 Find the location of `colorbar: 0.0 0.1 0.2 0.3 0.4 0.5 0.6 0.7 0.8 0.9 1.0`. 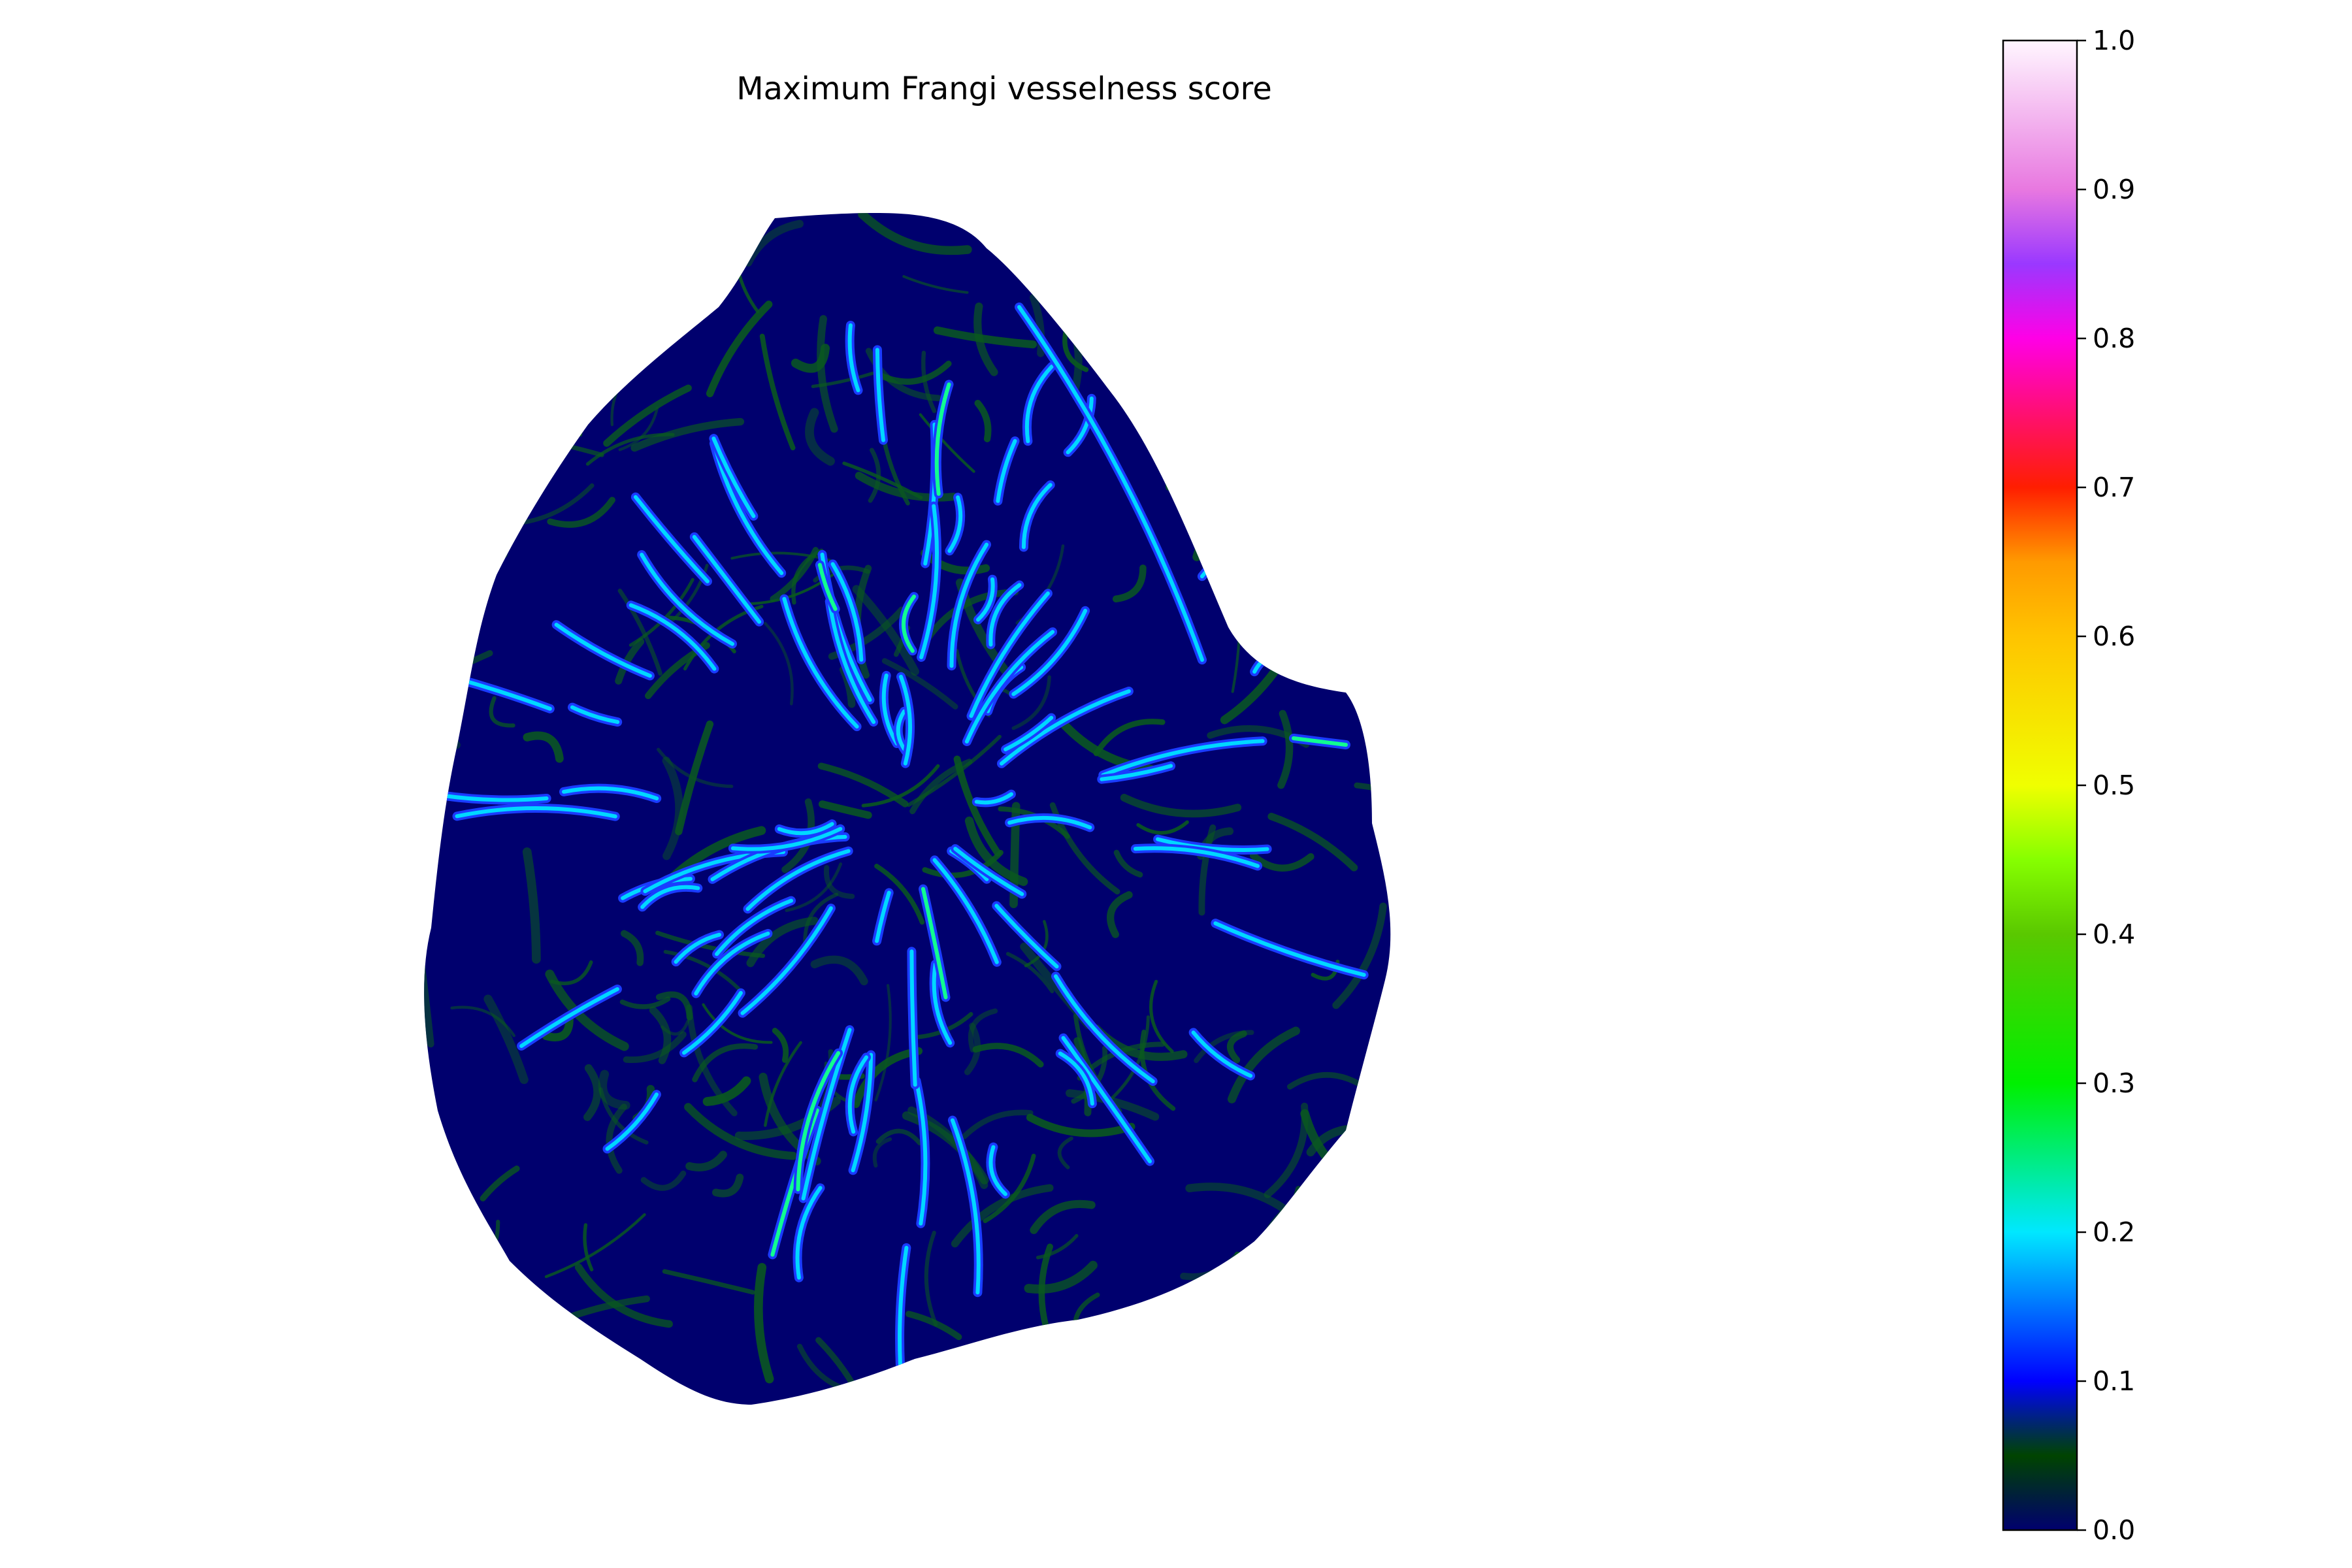

colorbar: 0.0 0.1 0.2 0.3 0.4 0.5 0.6 0.7 0.8 0.9 1.0 is located at coordinates (2068, 785).